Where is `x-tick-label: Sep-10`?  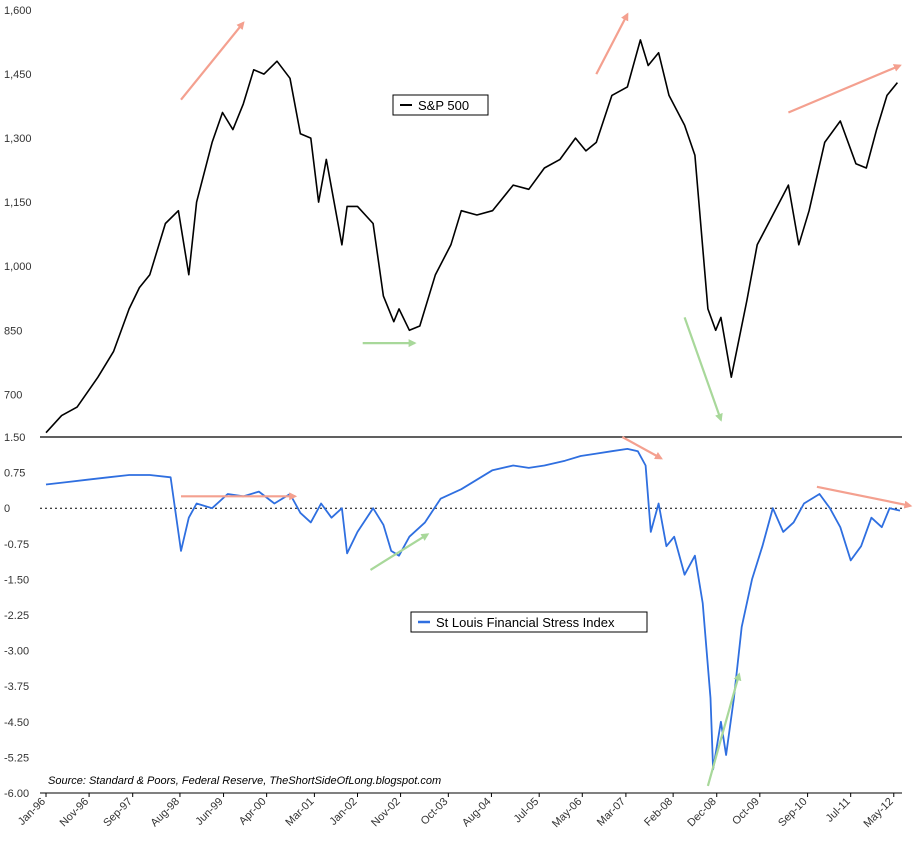
x-tick-label: Sep-10 is located at coordinates (793, 813).